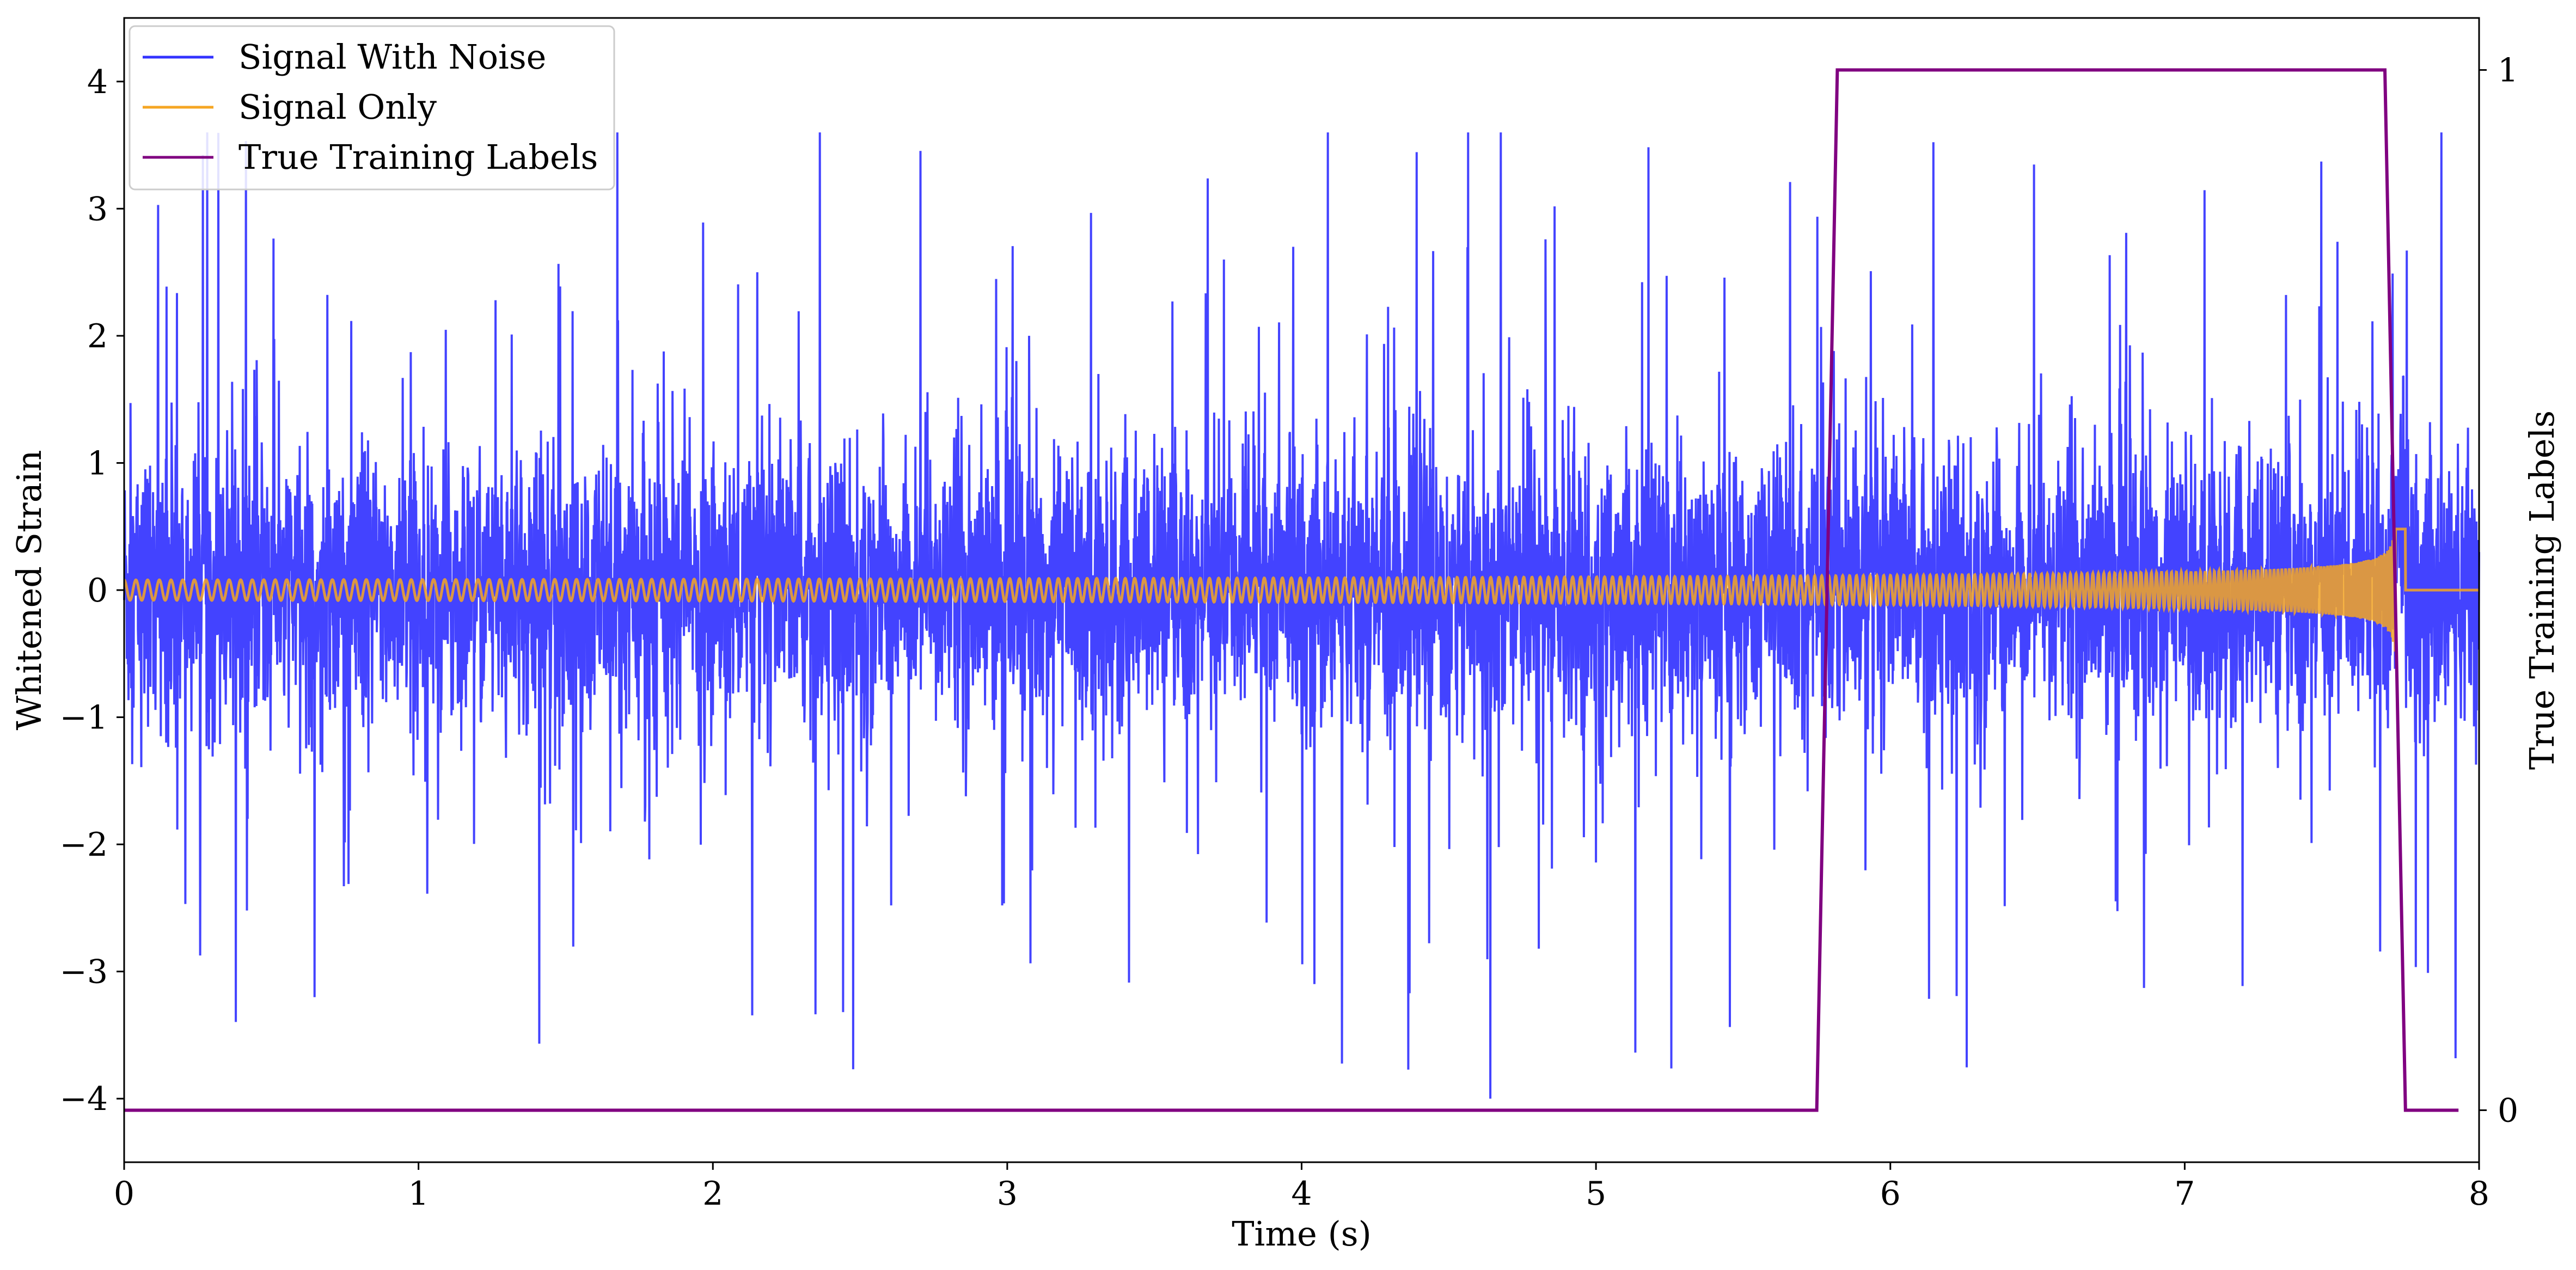  I want to click on y-tick-label: 2, so click(97, 336).